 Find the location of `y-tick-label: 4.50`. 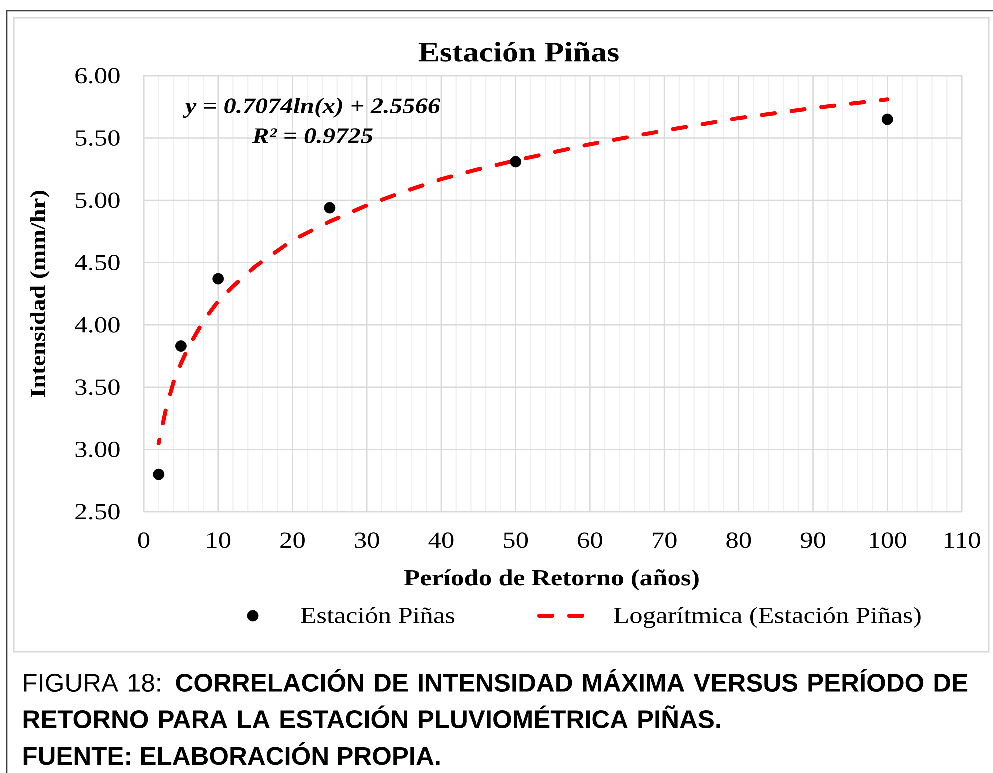

y-tick-label: 4.50 is located at coordinates (97, 263).